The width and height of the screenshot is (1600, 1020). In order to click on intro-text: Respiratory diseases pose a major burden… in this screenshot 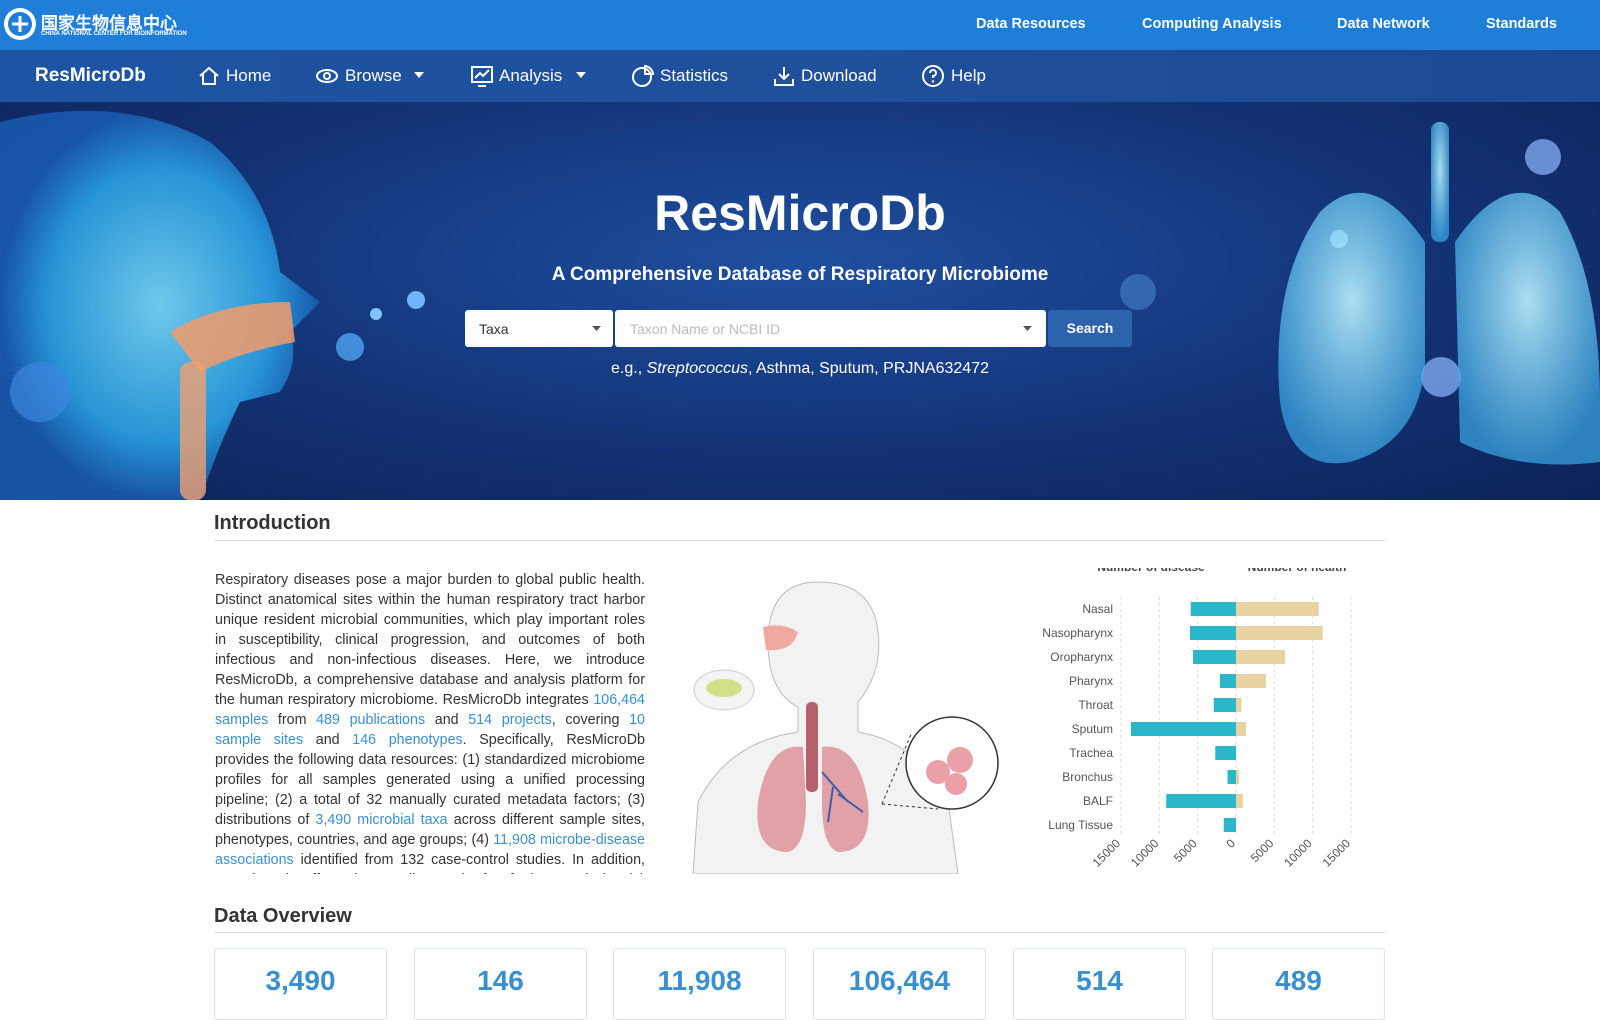, I will do `click(430, 722)`.